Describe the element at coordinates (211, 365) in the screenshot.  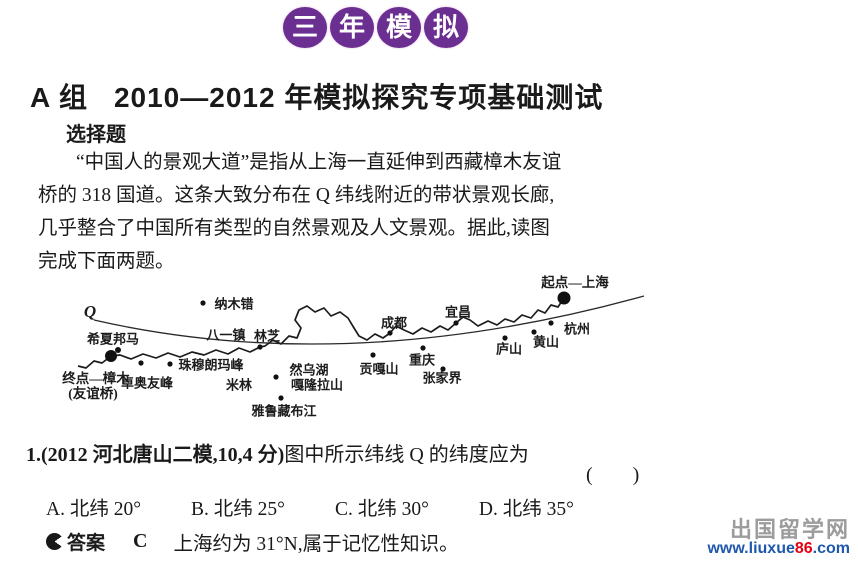
I see `map-label-everest: 珠穆朗玛峰` at that location.